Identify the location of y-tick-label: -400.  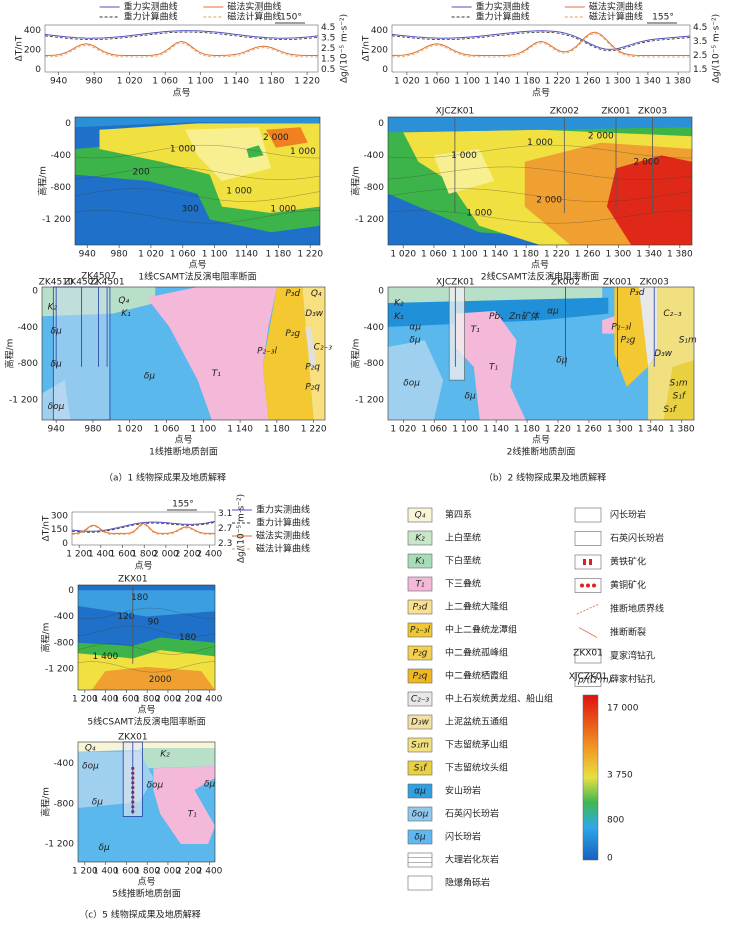
(61, 156).